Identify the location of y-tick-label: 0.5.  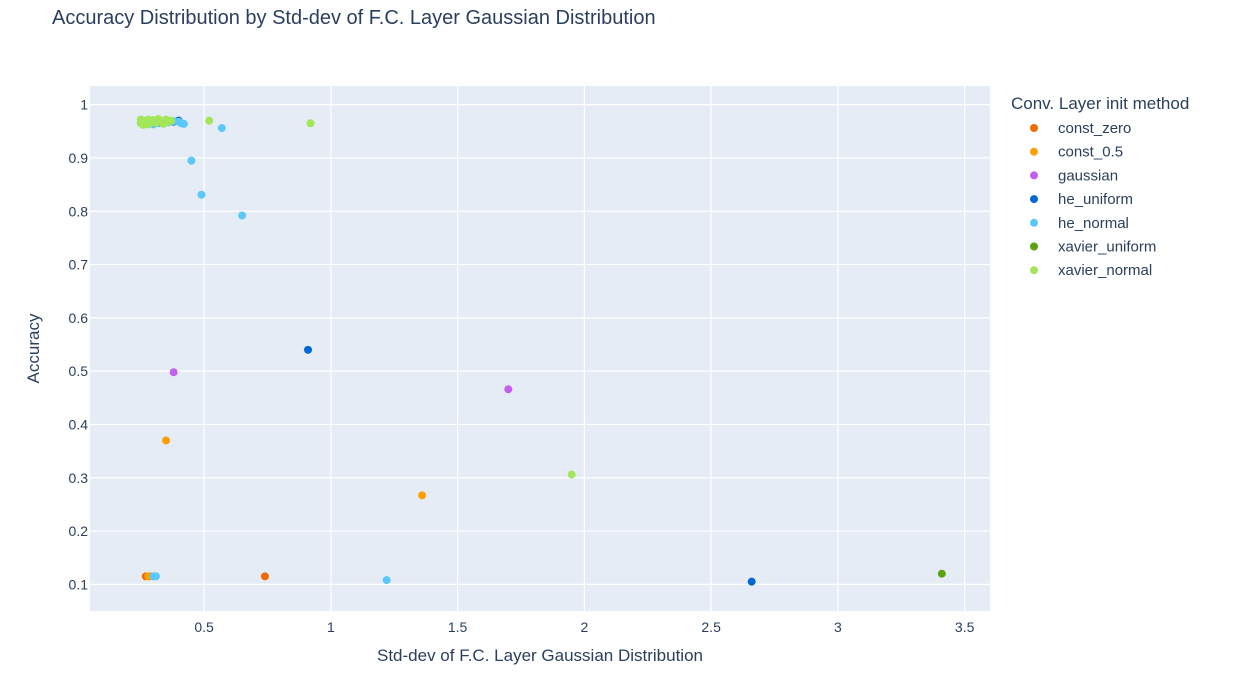
(79, 371).